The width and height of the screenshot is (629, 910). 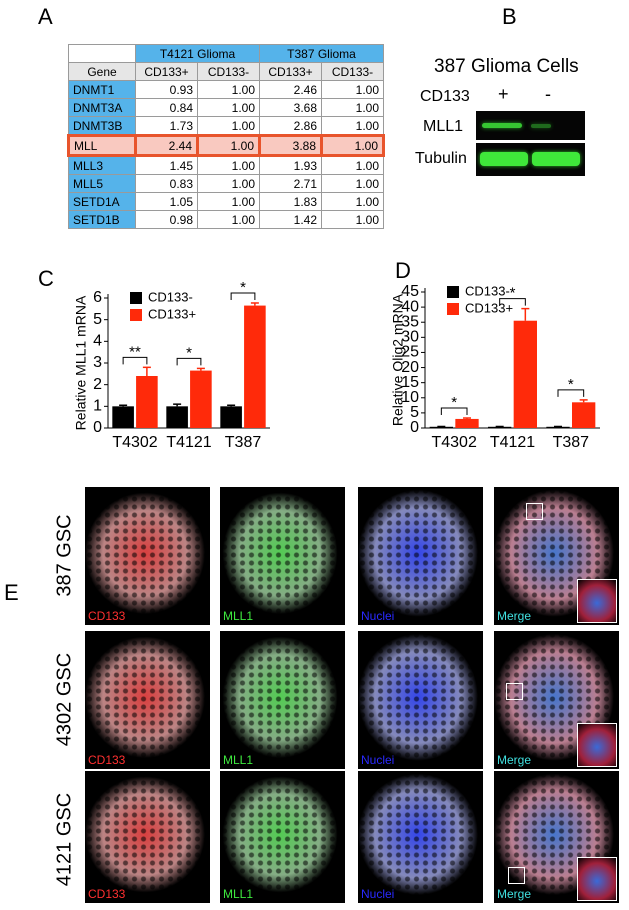 I want to click on channel-caption: CD133, so click(x=107, y=894).